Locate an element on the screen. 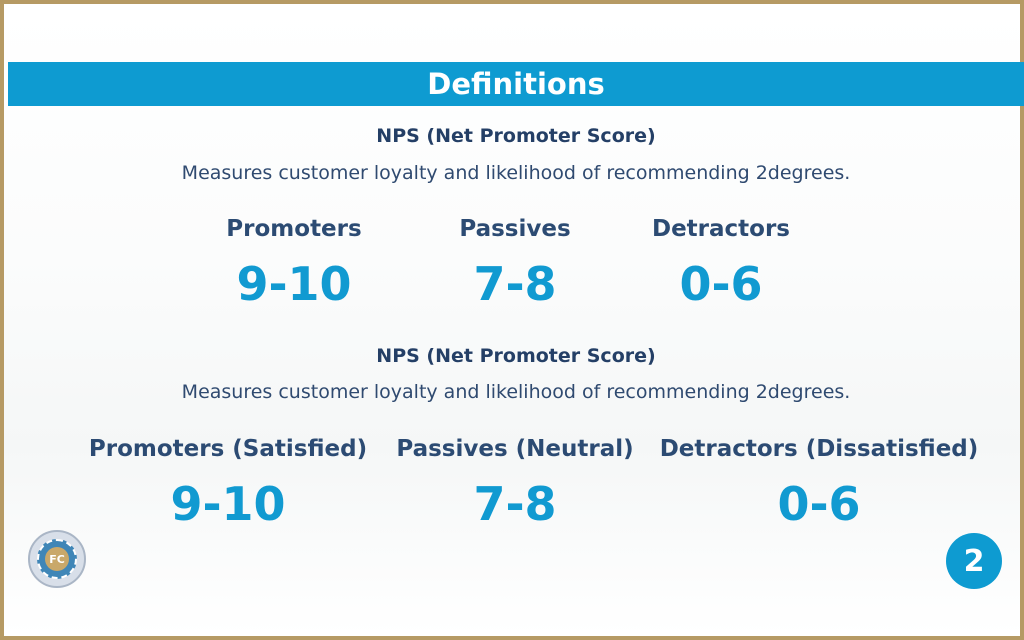 The image size is (1024, 640). section1-detractors-score: 0-6 is located at coordinates (721, 284).